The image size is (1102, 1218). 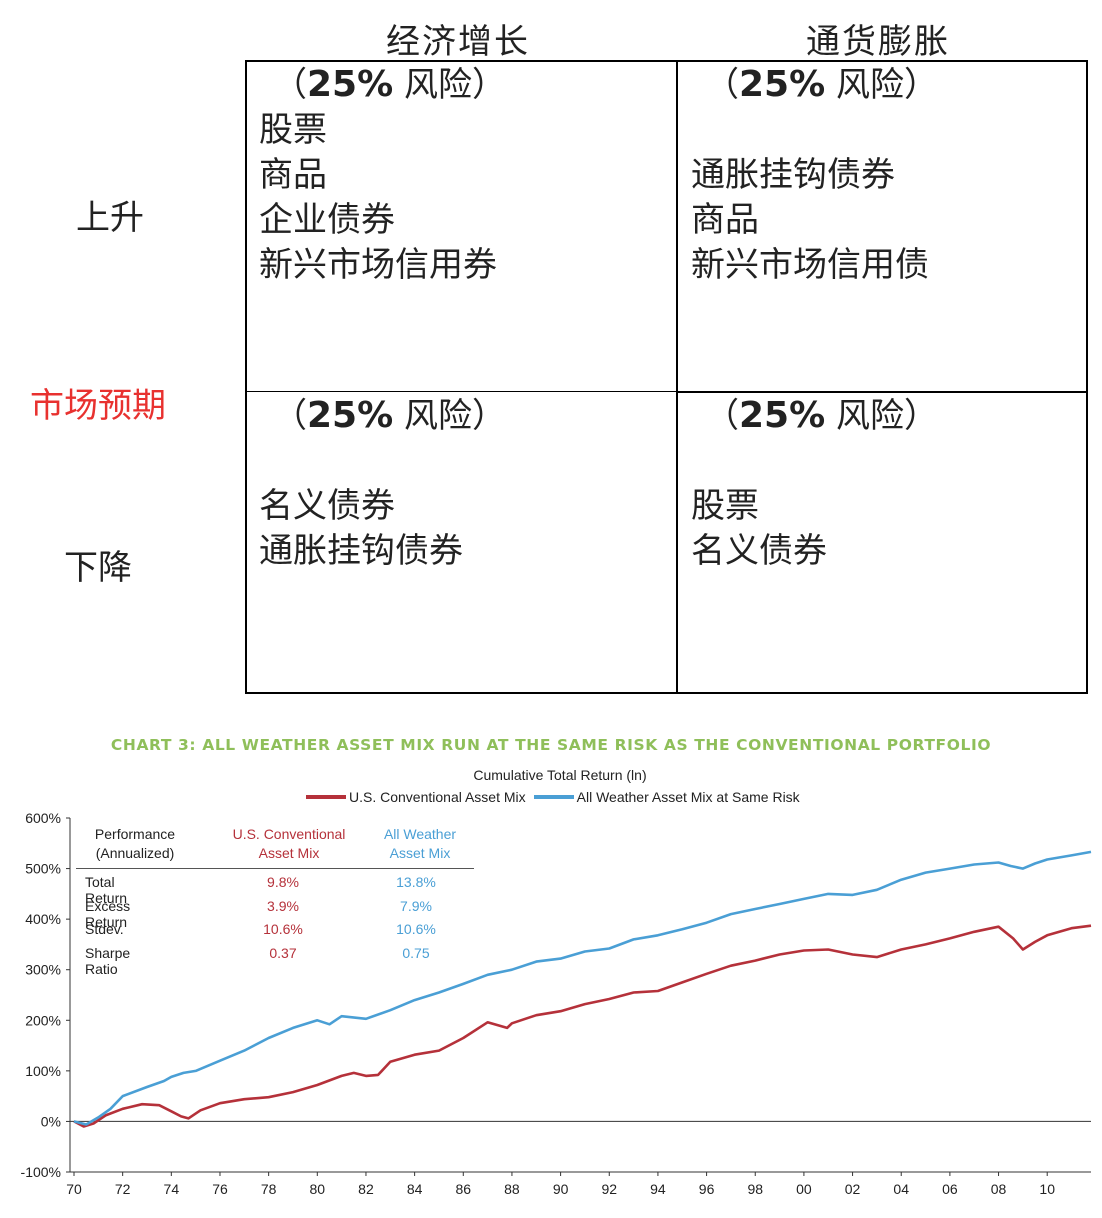 What do you see at coordinates (327, 220) in the screenshot?
I see `asset-item: 企业债券` at bounding box center [327, 220].